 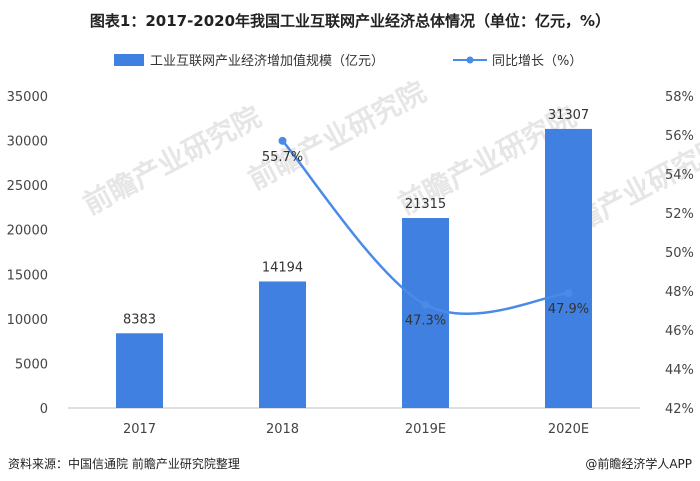 What do you see at coordinates (425, 321) in the screenshot?
I see `growth-value-label: 47.3%` at bounding box center [425, 321].